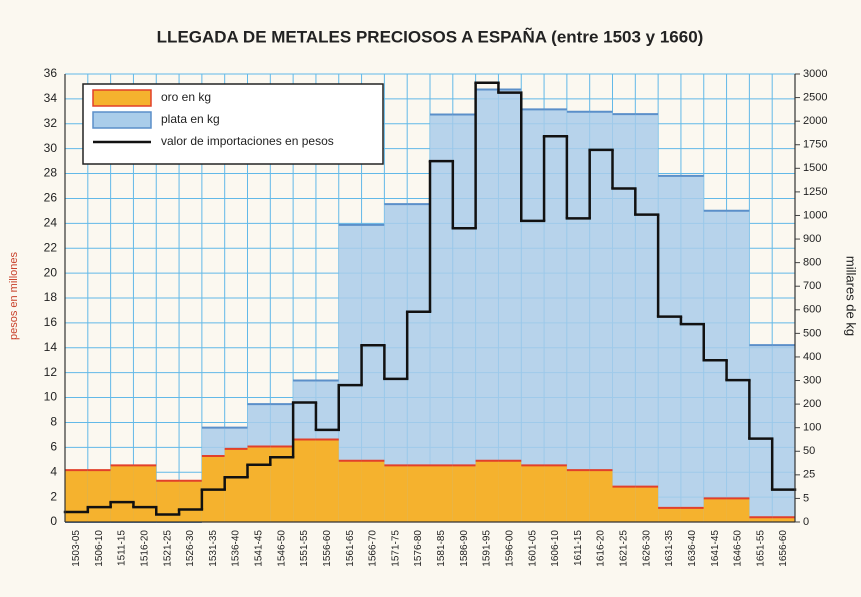 This screenshot has width=861, height=597. I want to click on x-tick-label: 1586-90, so click(464, 548).